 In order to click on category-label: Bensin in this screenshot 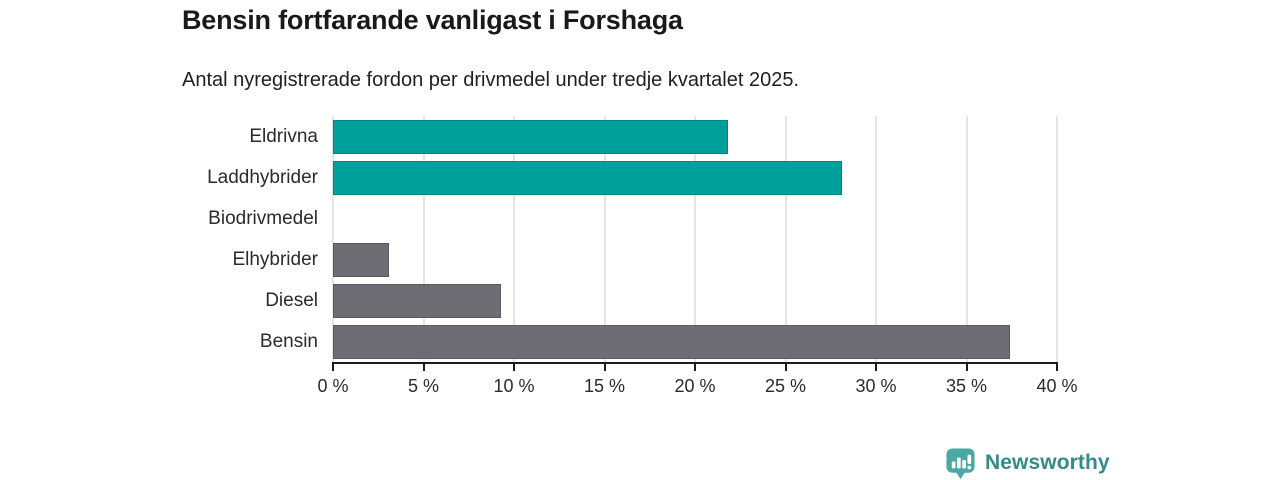, I will do `click(288, 342)`.